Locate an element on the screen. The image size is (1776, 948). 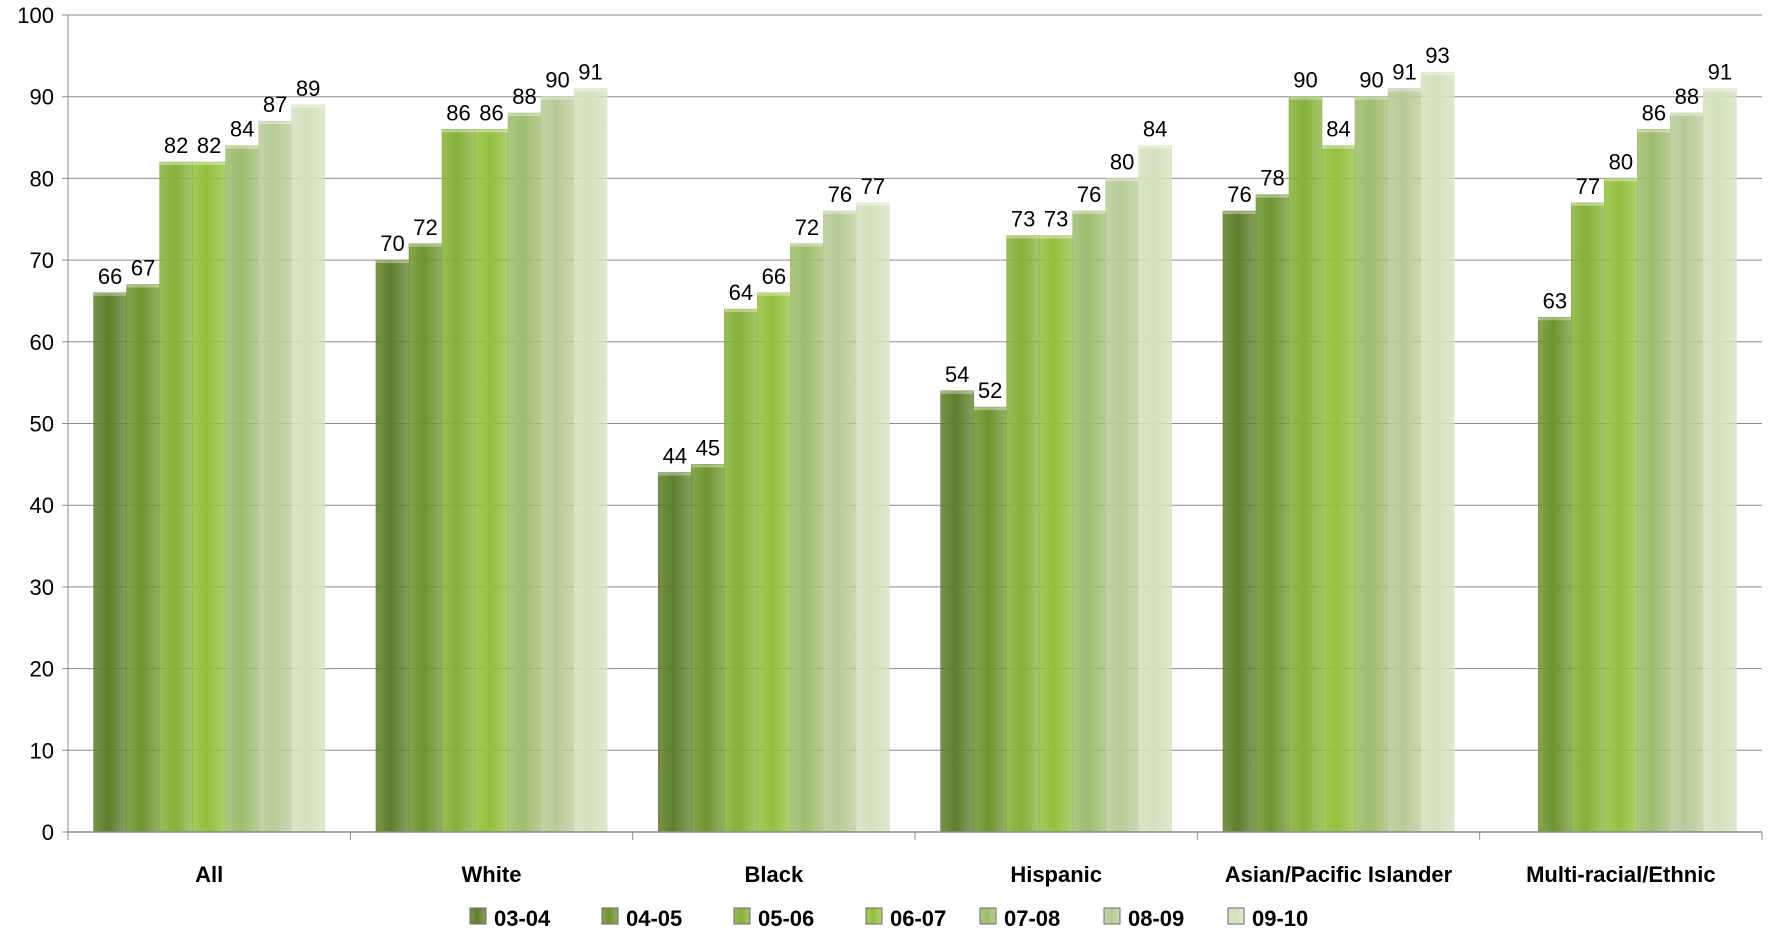
y-tick-label: 70 is located at coordinates (42, 260).